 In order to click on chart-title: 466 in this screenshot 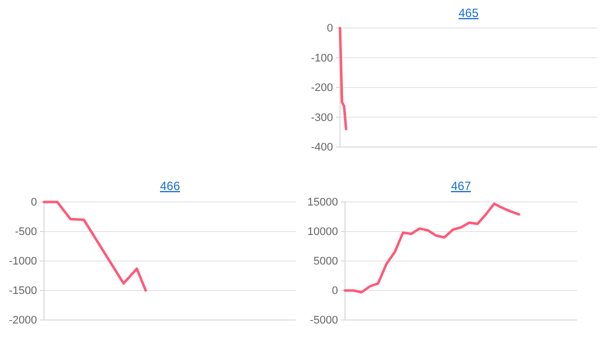, I will do `click(170, 186)`.